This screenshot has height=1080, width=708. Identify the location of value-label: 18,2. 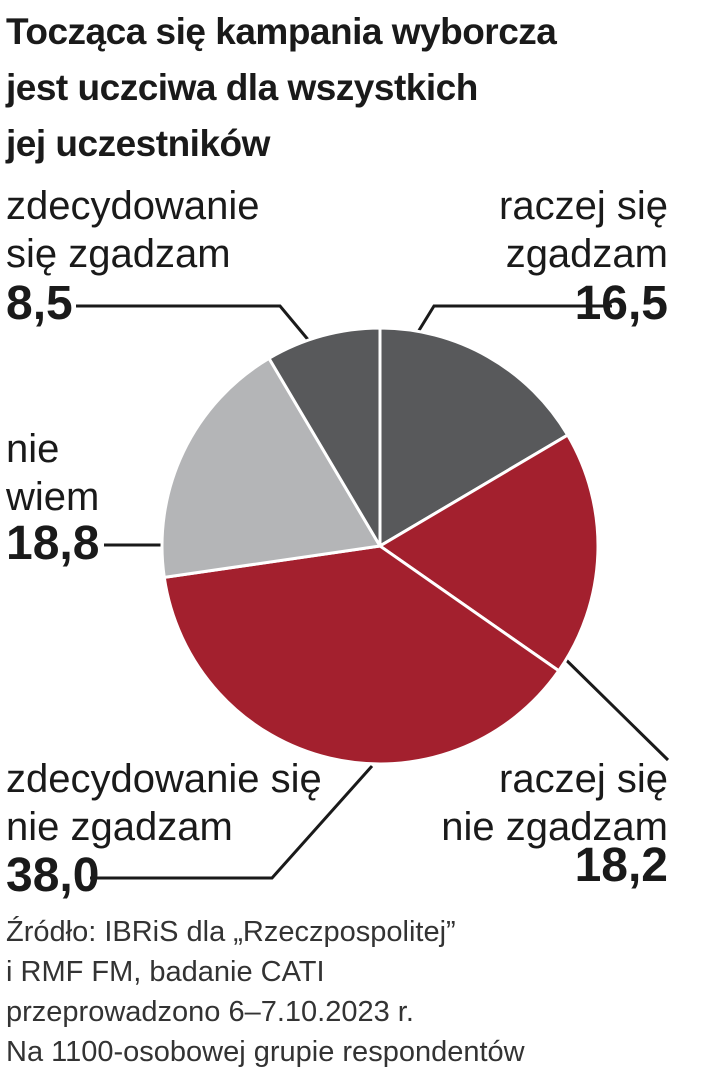
(621, 865).